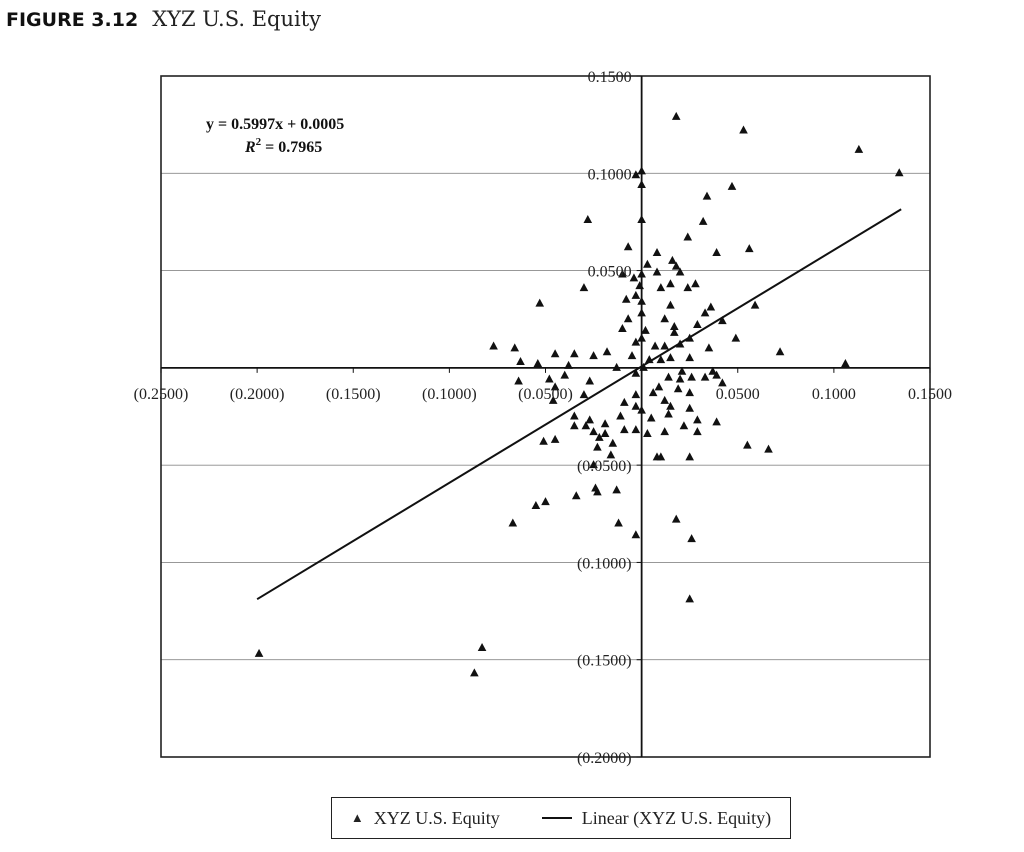 The image size is (1024, 852). Describe the element at coordinates (738, 394) in the screenshot. I see `x-tick-label: 0.0500` at that location.